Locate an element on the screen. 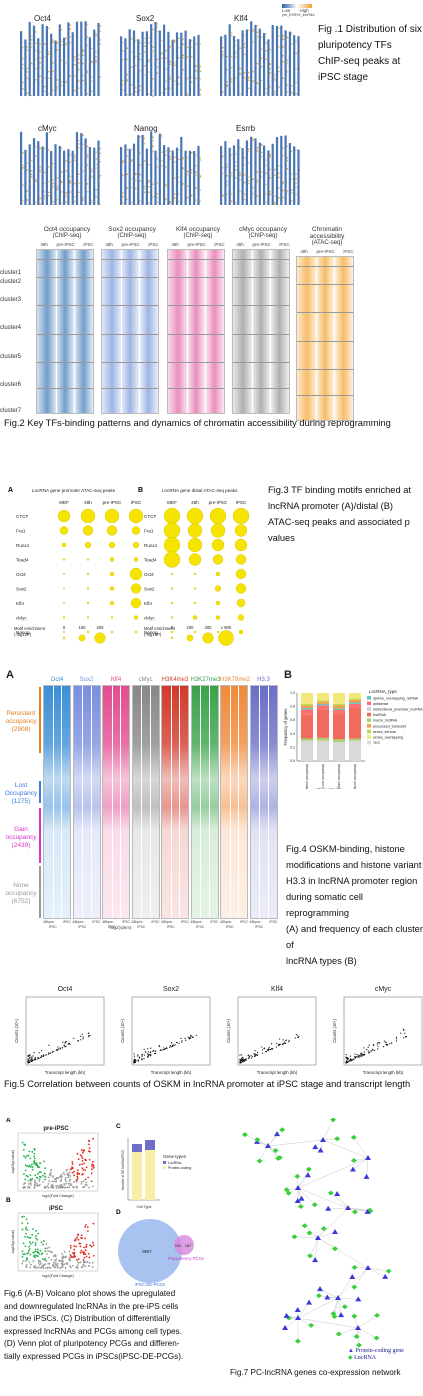  fig7-node-lncrna is located at coordinates (286, 1190).